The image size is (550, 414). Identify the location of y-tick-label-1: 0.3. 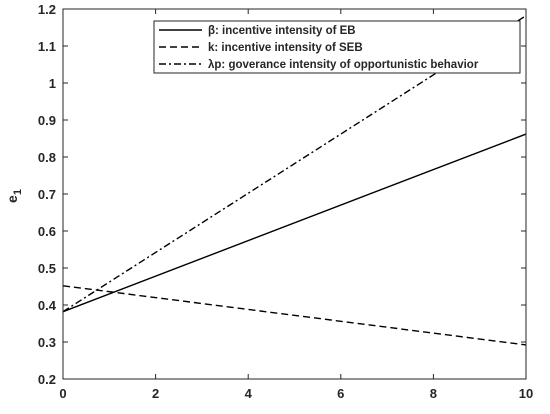
(47, 342).